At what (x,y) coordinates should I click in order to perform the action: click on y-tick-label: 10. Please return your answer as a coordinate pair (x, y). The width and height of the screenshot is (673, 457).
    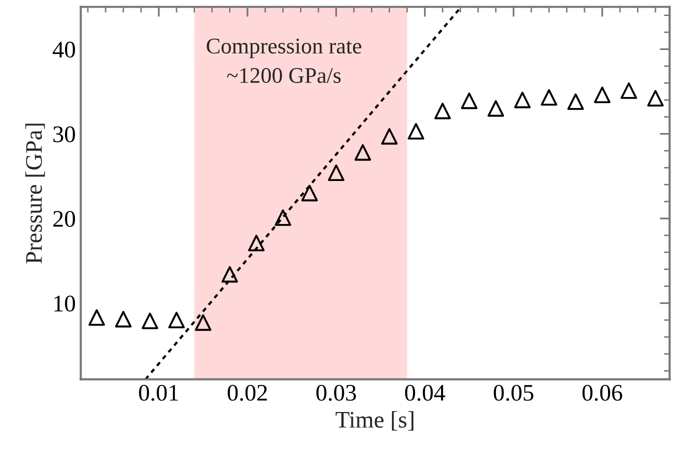
    Looking at the image, I should click on (64, 304).